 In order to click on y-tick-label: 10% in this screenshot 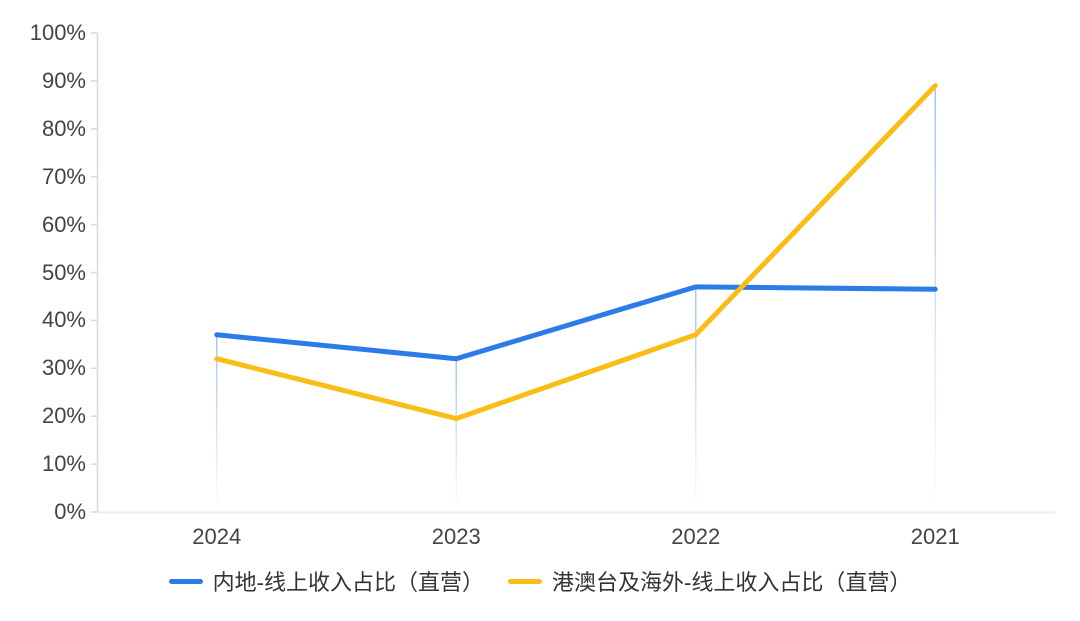, I will do `click(63, 464)`.